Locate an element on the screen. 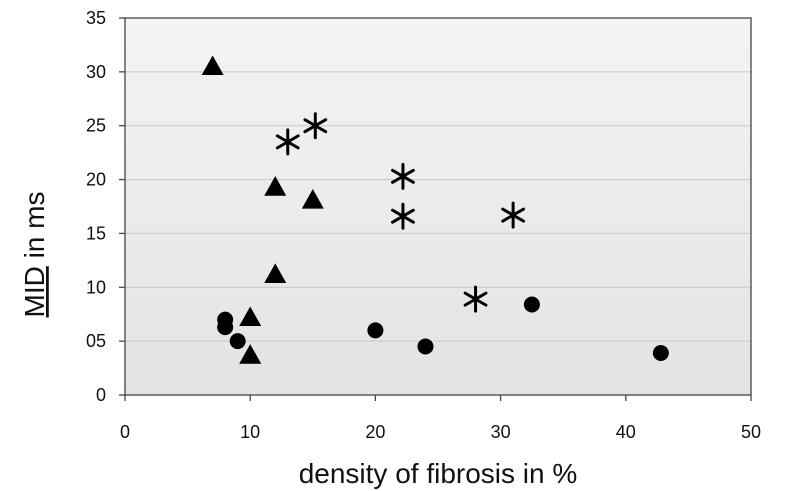  x-tick-label: 20 is located at coordinates (375, 432).